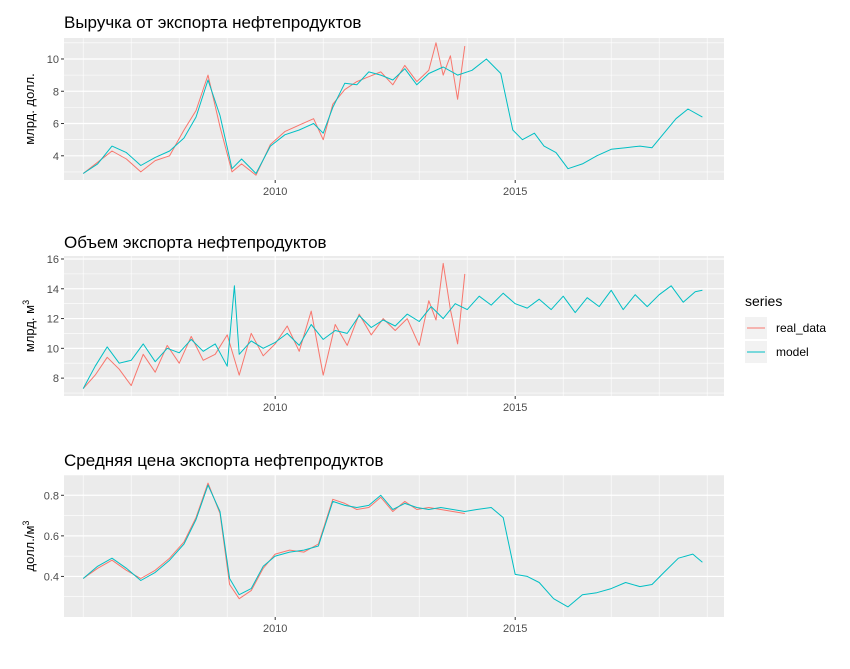 Image resolution: width=850 pixels, height=669 pixels. Describe the element at coordinates (51, 537) in the screenshot. I see `panel-3-ytick-label: 0.6` at that location.